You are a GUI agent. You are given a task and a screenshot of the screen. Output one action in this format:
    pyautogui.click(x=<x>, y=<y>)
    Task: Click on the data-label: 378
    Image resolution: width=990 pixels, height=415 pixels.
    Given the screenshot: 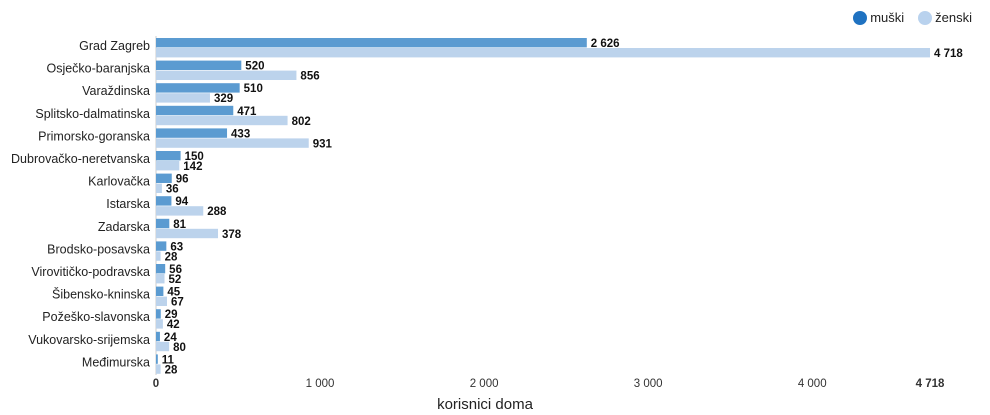 What is the action you would take?
    pyautogui.click(x=232, y=235)
    